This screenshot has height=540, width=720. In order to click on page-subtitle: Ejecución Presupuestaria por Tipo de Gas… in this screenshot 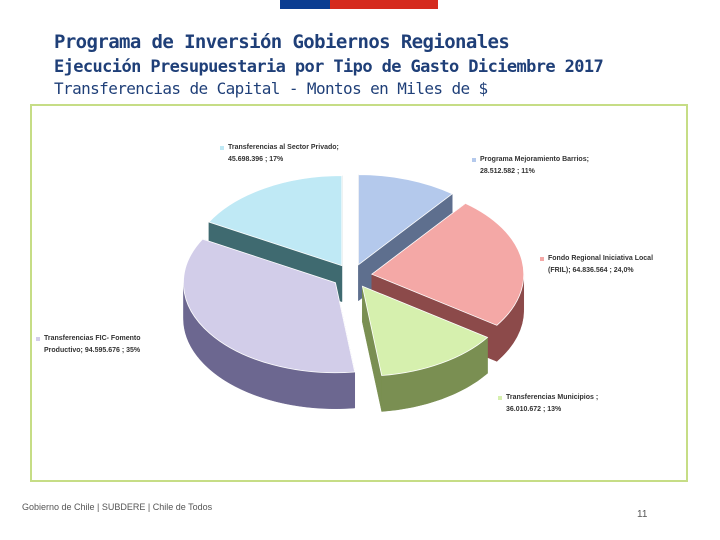, I will do `click(329, 67)`.